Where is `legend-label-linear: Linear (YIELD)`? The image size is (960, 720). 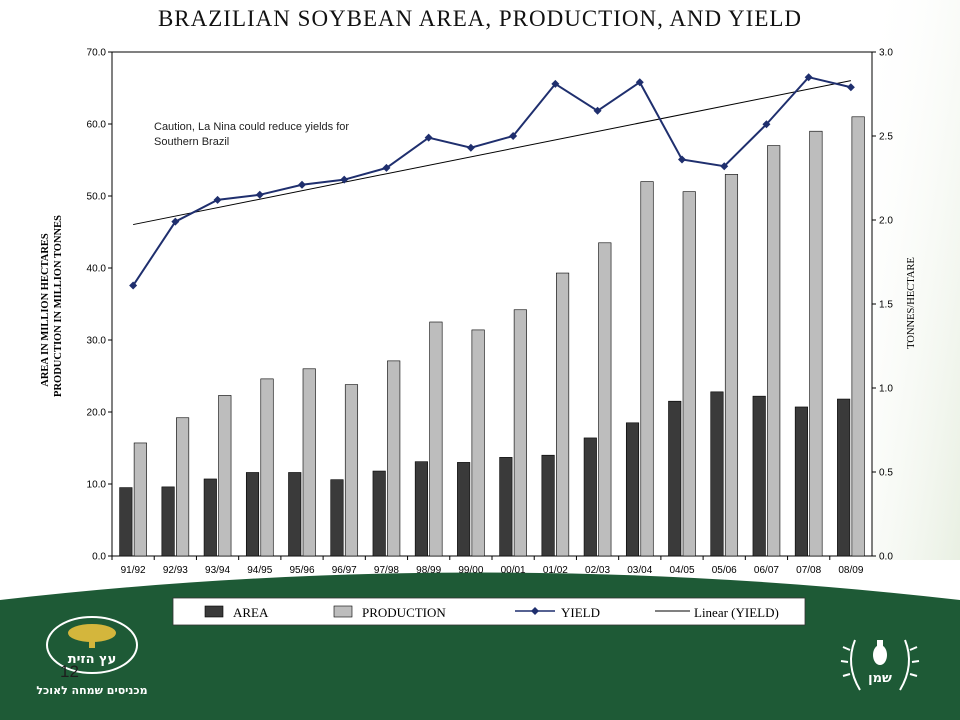
legend-label-linear: Linear (YIELD) is located at coordinates (736, 612).